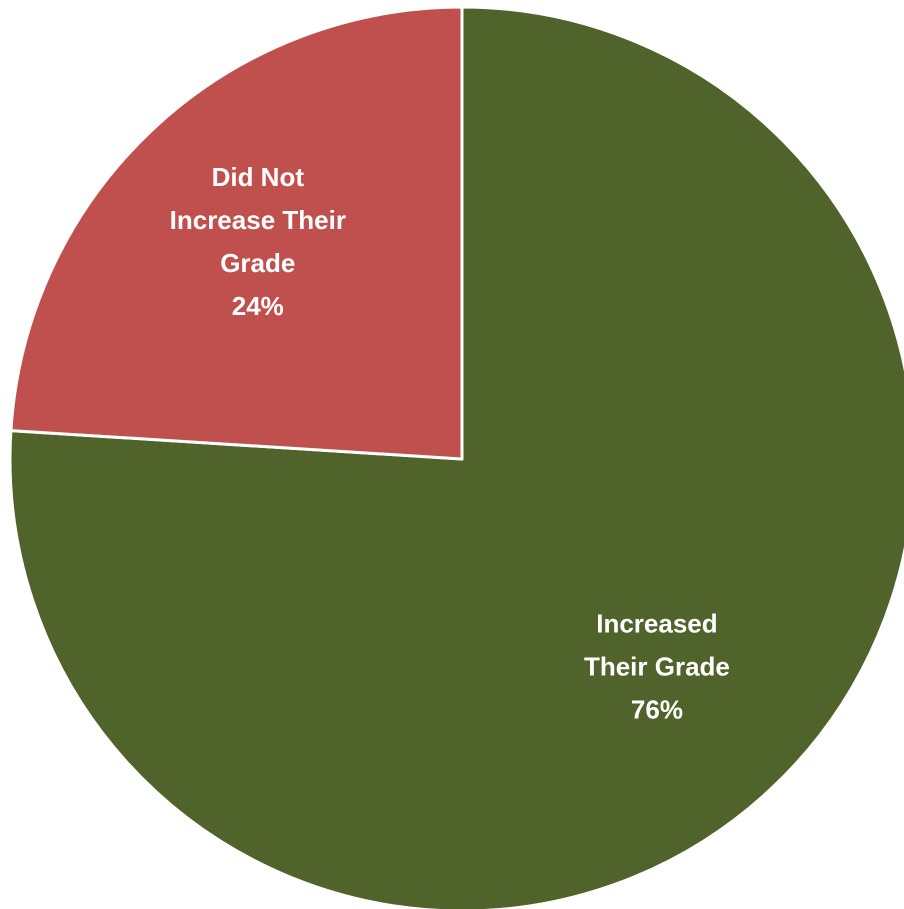 This screenshot has width=904, height=909. Describe the element at coordinates (258, 220) in the screenshot. I see `slice-category-label-line: Increase Their` at that location.